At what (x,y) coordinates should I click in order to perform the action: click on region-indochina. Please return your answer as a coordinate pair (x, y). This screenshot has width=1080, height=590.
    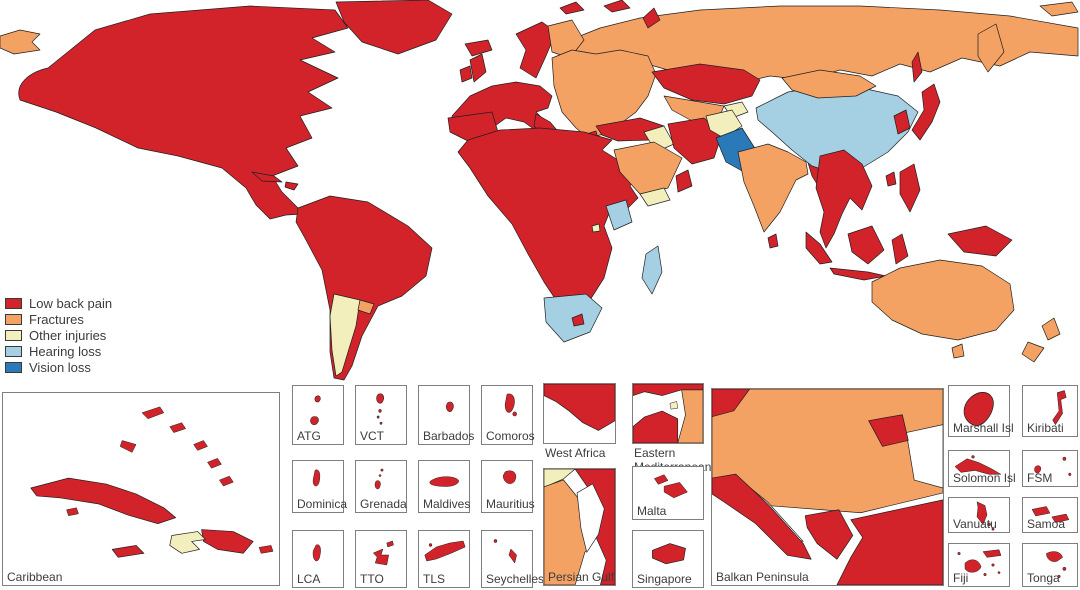
    Looking at the image, I should click on (844, 199).